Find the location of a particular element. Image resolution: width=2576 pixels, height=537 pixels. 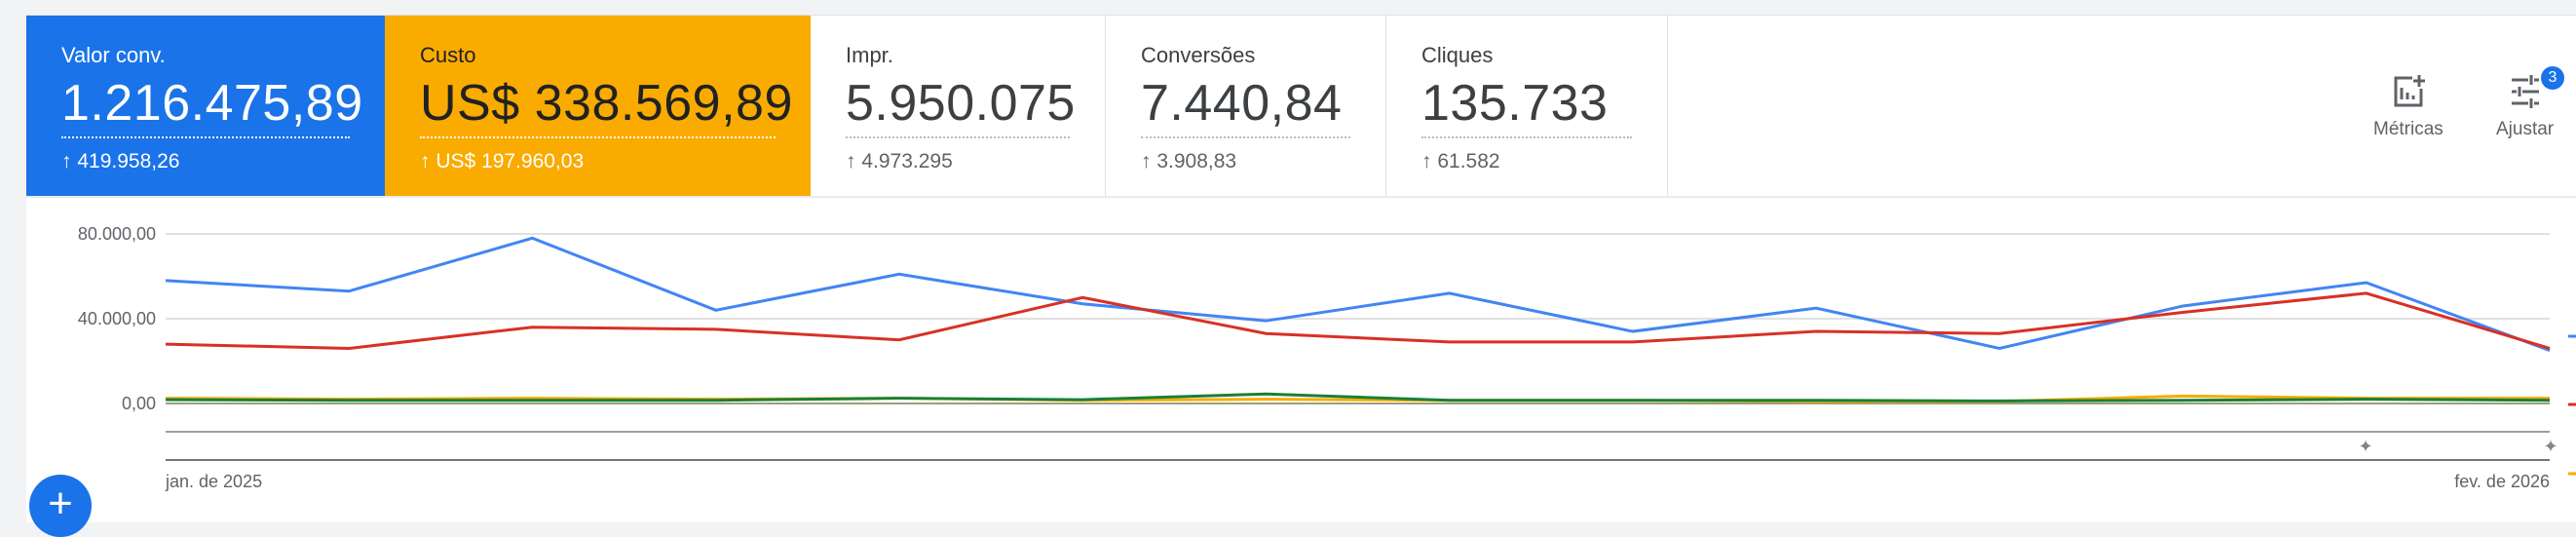

metric-value: 1.216.475,89 is located at coordinates (212, 104).